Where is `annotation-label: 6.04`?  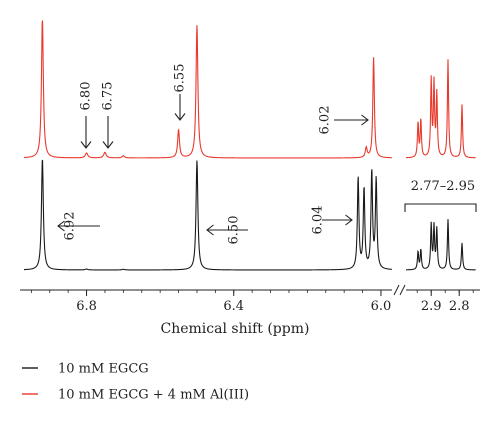 annotation-label: 6.04 is located at coordinates (318, 220).